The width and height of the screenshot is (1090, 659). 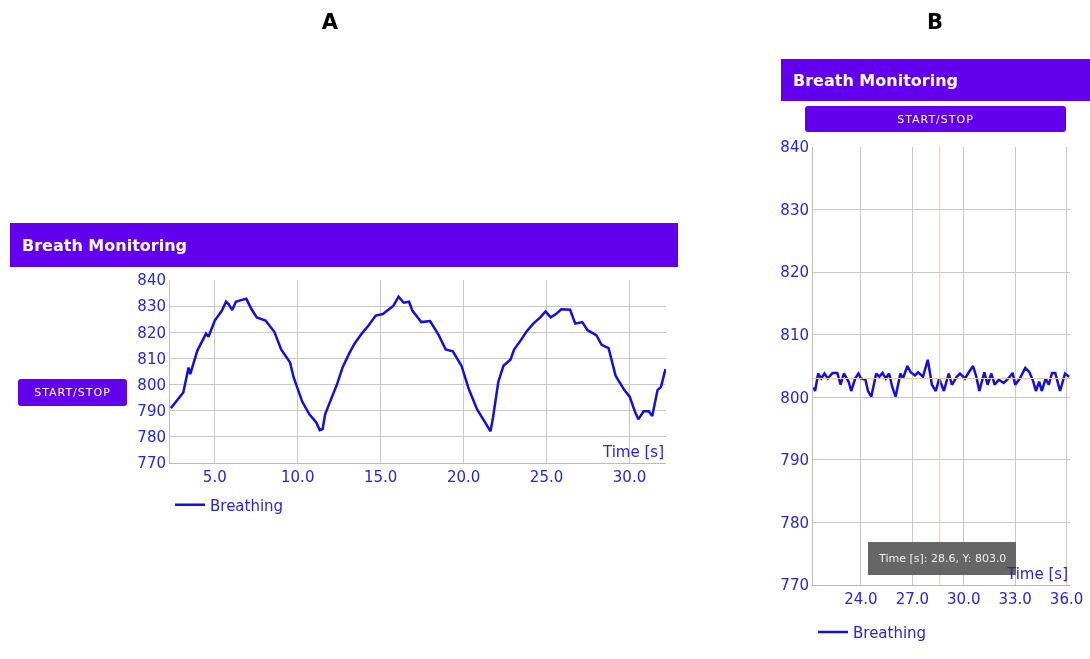 I want to click on chart-title: B, so click(x=935, y=22).